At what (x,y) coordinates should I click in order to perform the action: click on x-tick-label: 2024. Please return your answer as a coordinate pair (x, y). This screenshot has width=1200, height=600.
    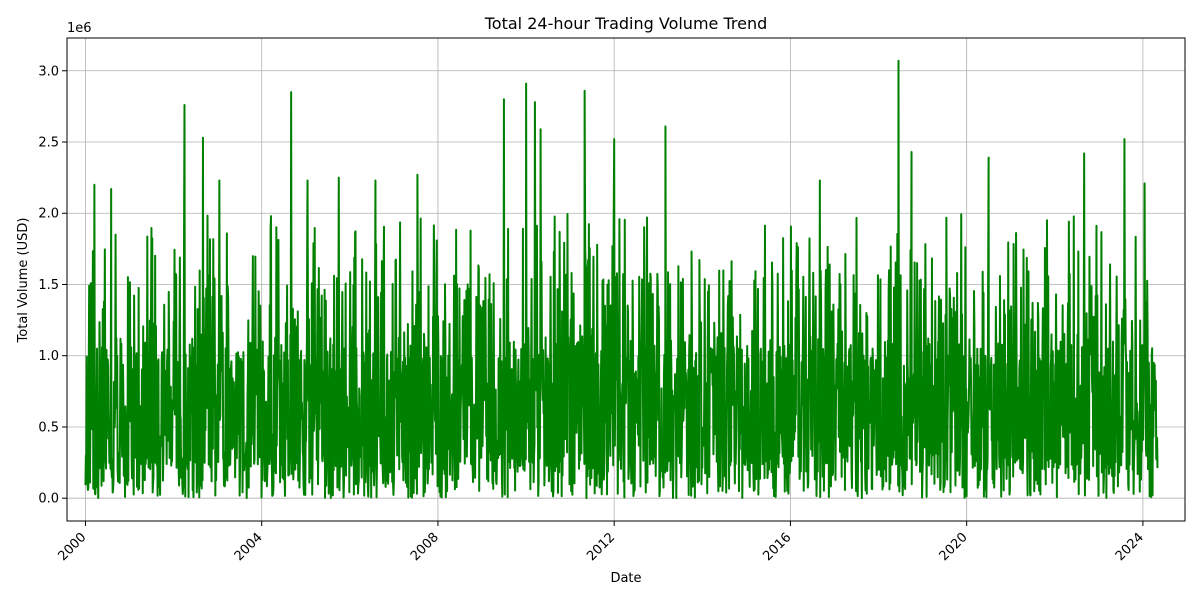
    Looking at the image, I should click on (1130, 547).